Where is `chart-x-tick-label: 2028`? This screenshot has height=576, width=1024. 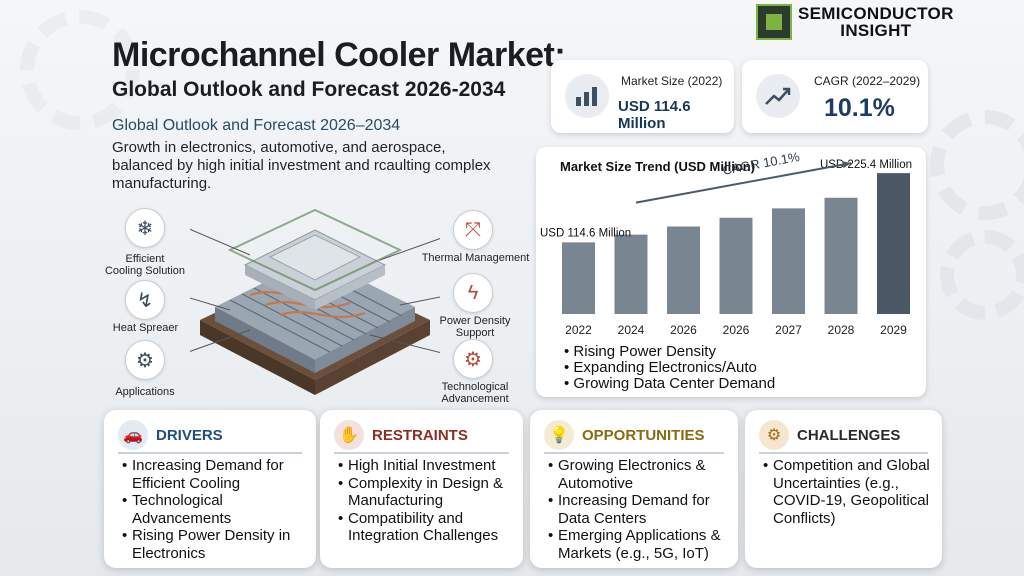 chart-x-tick-label: 2028 is located at coordinates (841, 330).